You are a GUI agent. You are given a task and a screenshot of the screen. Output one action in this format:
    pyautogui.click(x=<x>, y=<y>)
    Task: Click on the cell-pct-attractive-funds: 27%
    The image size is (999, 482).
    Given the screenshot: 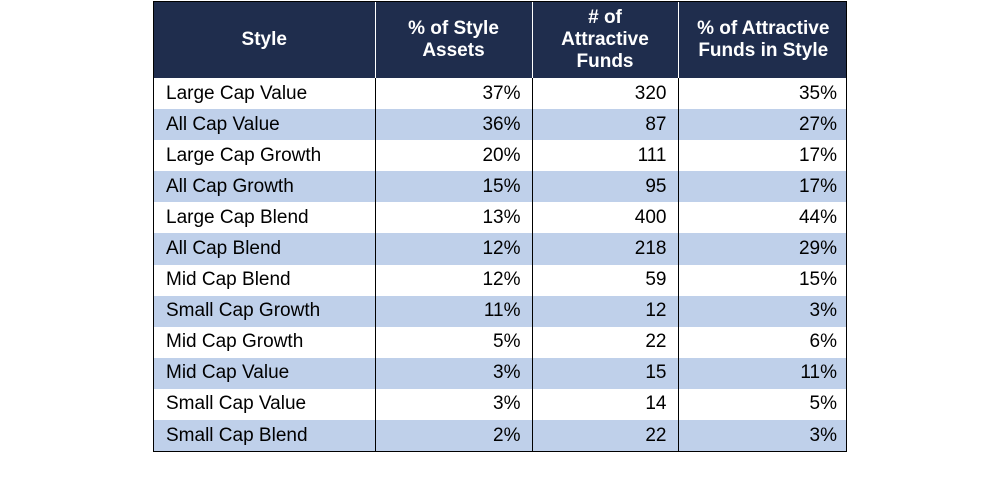 What is the action you would take?
    pyautogui.click(x=761, y=125)
    